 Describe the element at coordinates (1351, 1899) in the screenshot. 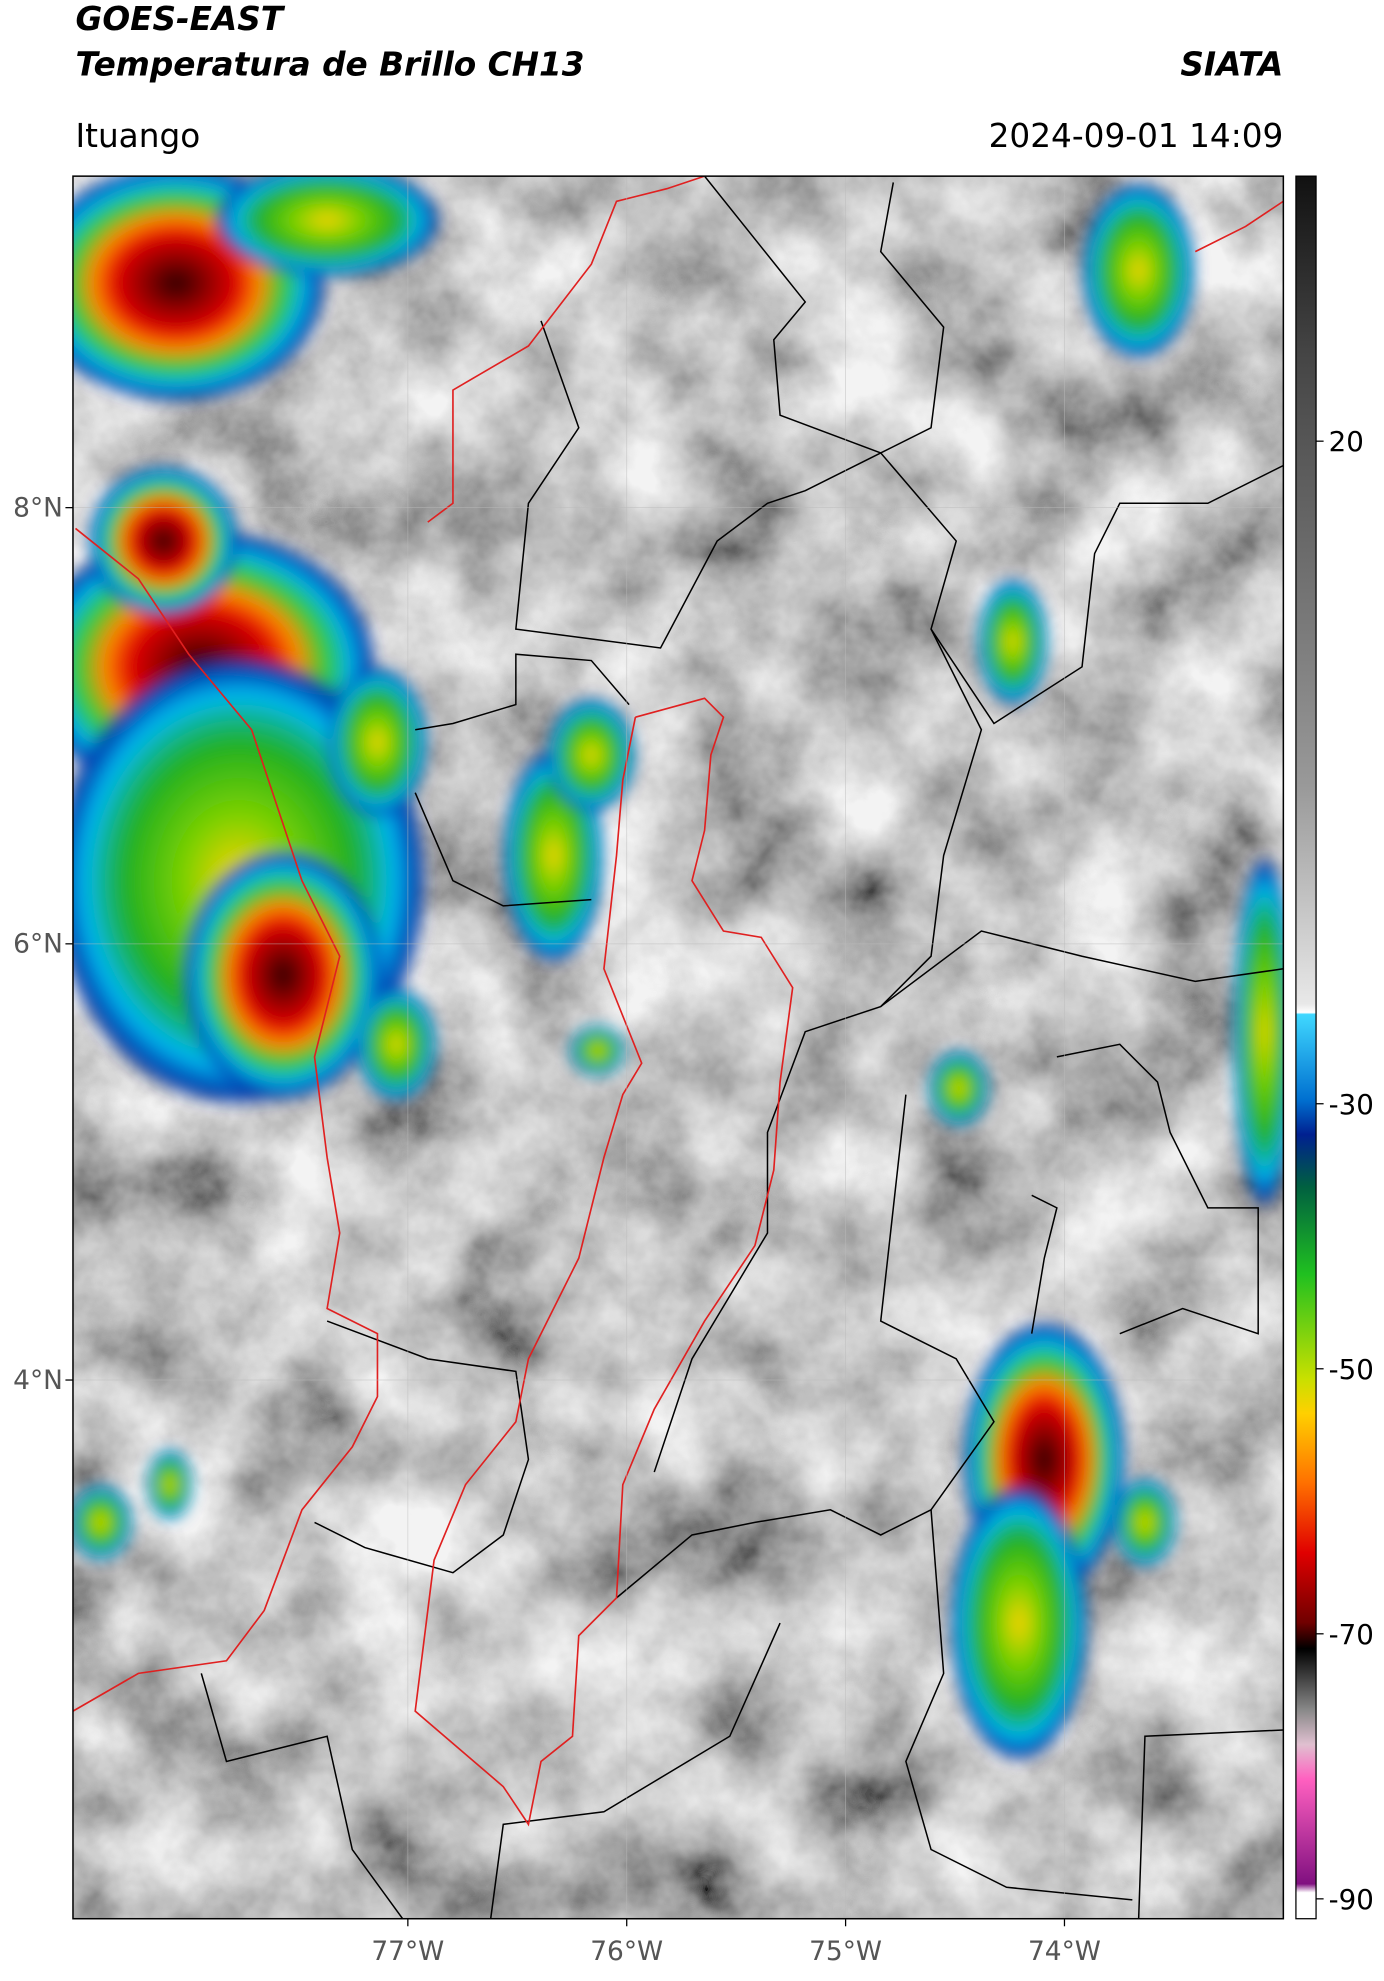

I see `colorbar-tick-label: -90` at that location.